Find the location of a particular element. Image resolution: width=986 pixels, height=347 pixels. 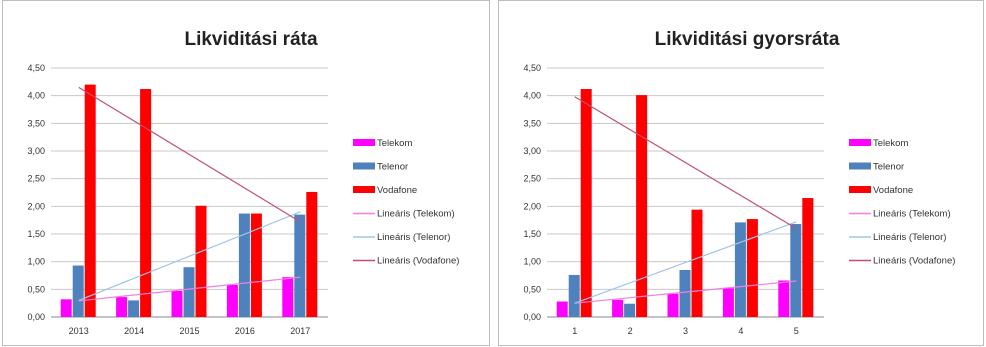

x-tick-label: 2 is located at coordinates (630, 331).